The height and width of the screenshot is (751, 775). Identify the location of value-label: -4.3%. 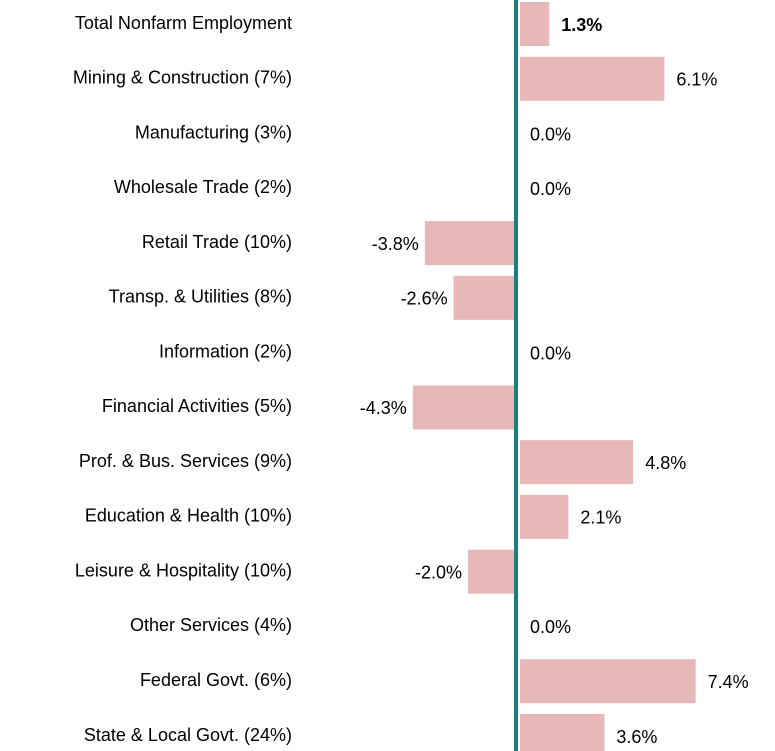
(383, 408).